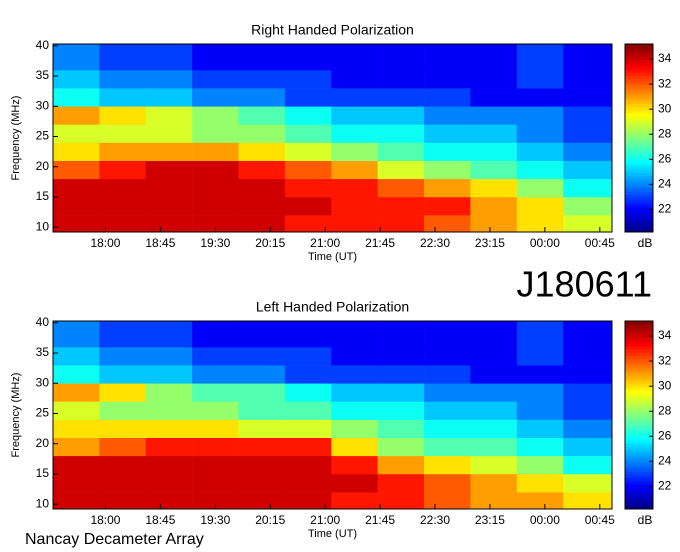 This screenshot has height=552, width=680. Describe the element at coordinates (105, 243) in the screenshot. I see `x-tick-label: 18:00` at that location.